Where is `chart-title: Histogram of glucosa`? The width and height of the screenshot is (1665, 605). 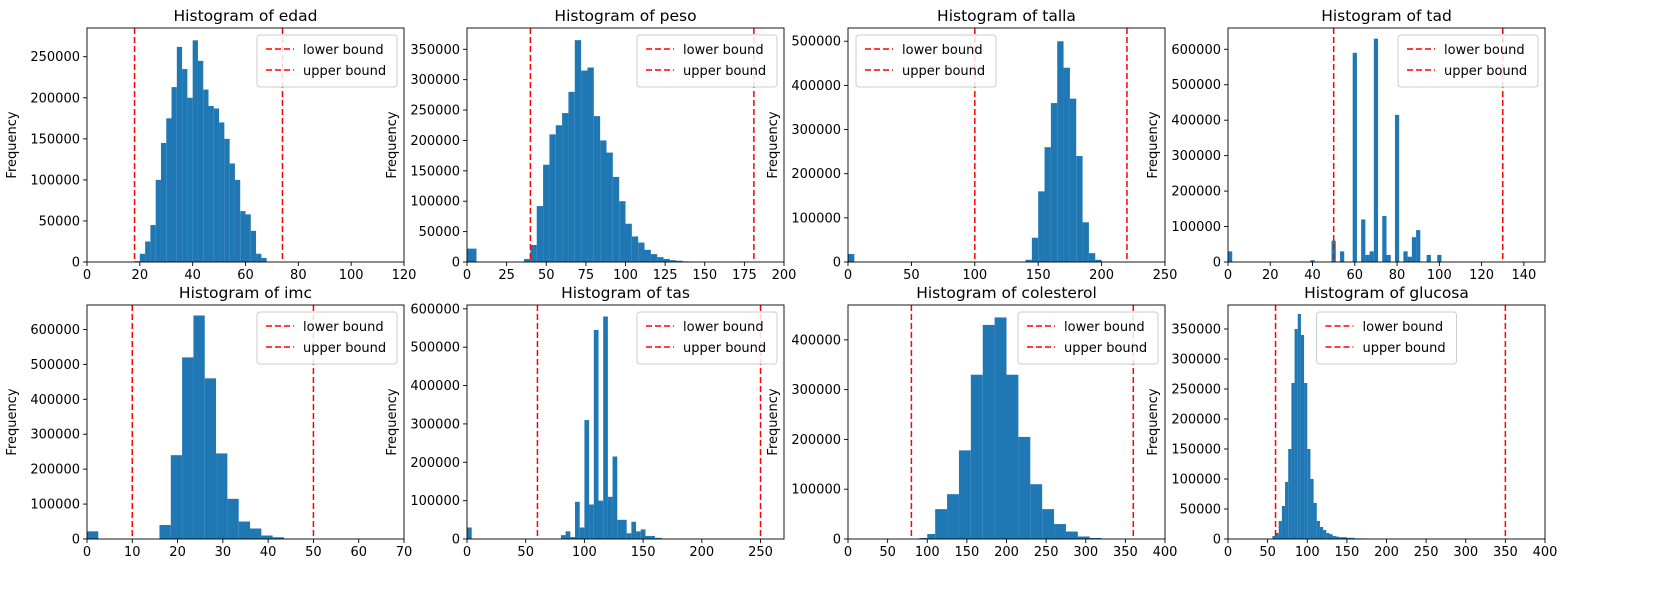 chart-title: Histogram of glucosa is located at coordinates (1386, 293).